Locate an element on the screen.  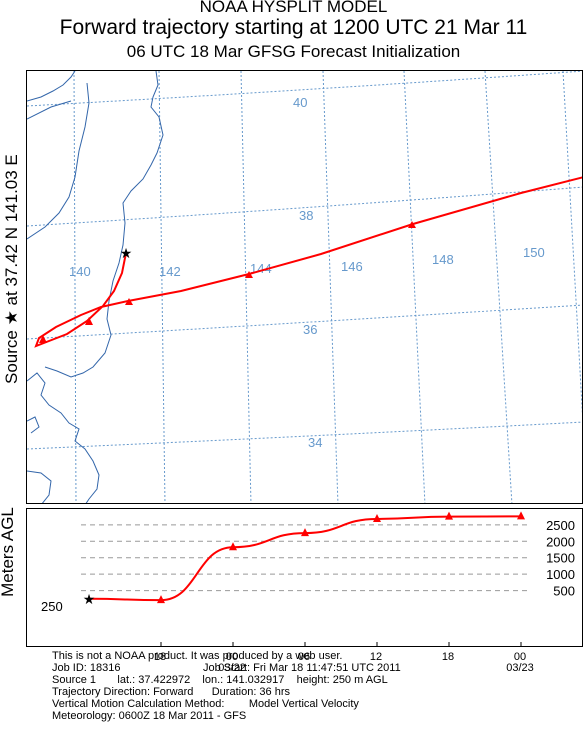
height-tick-label: 2500 is located at coordinates (560, 525).